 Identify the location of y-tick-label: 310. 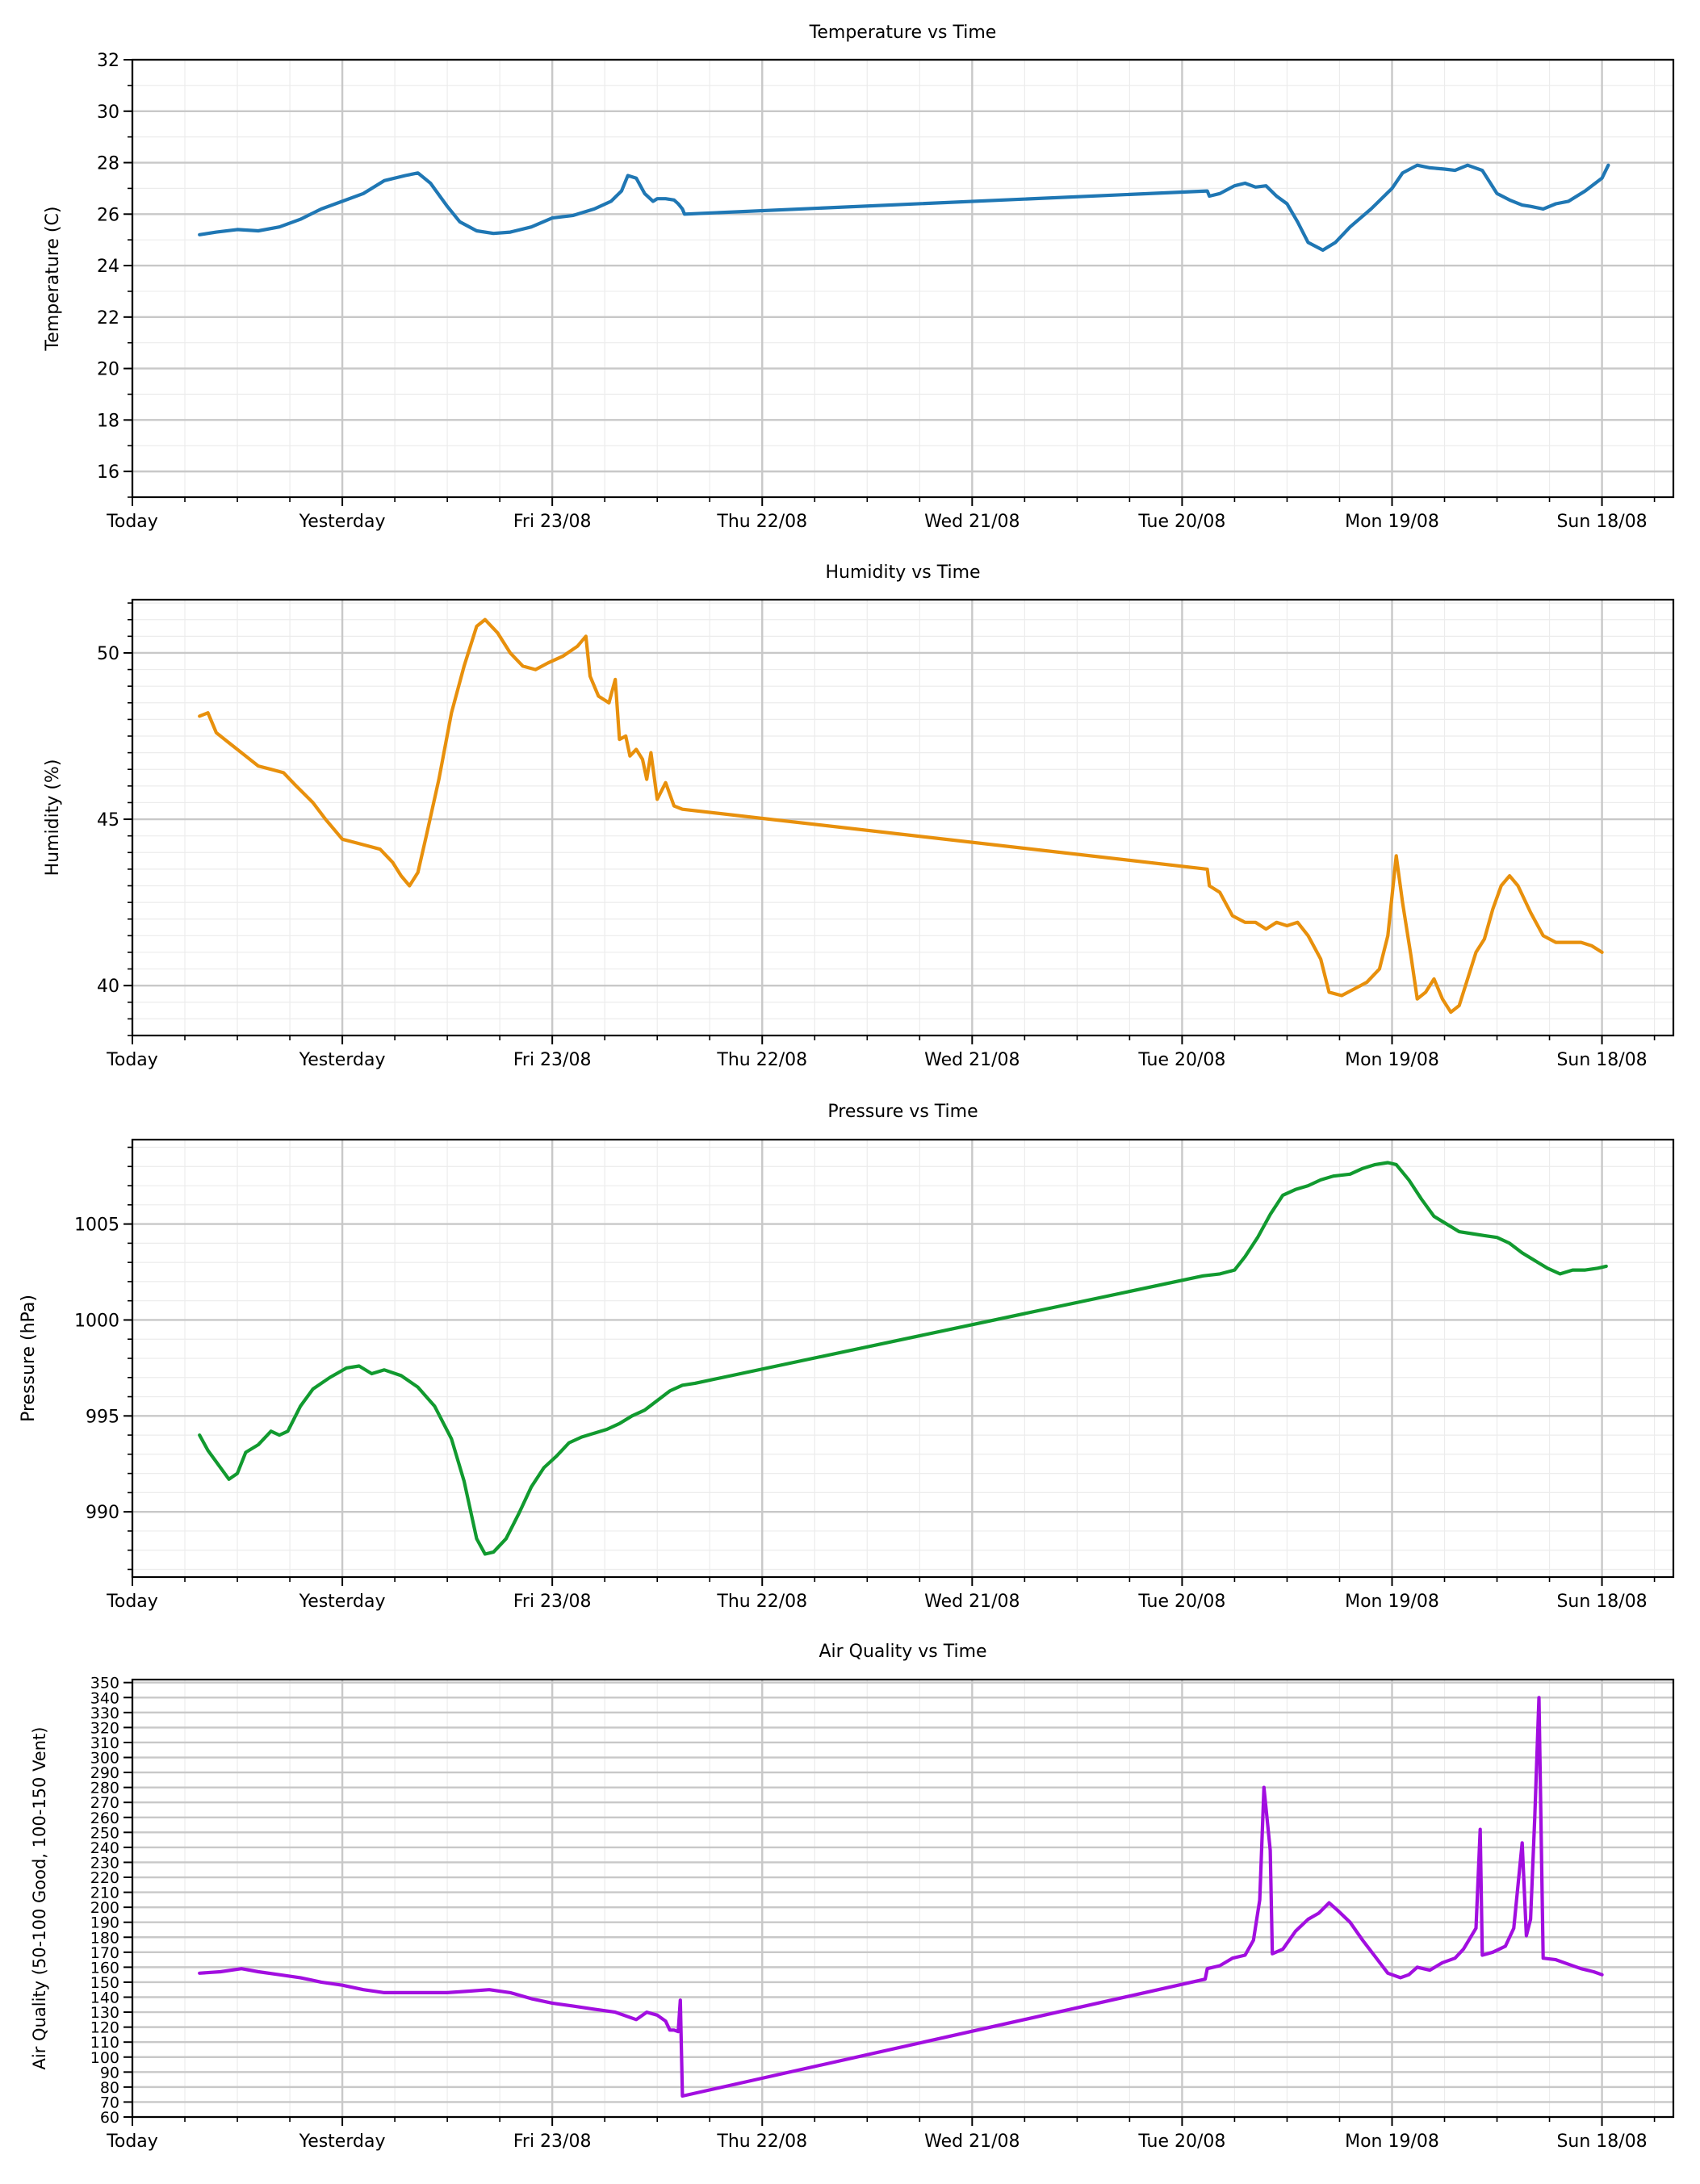
(104, 1743).